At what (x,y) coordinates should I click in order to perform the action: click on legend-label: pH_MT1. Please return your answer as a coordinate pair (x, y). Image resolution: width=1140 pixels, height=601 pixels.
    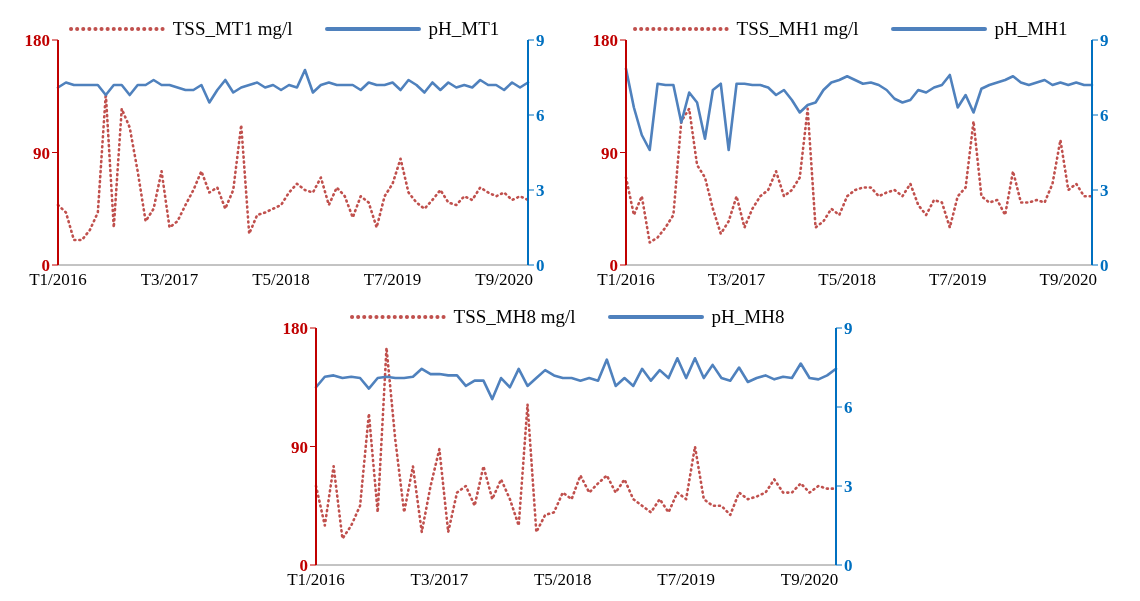
    Looking at the image, I should click on (464, 29).